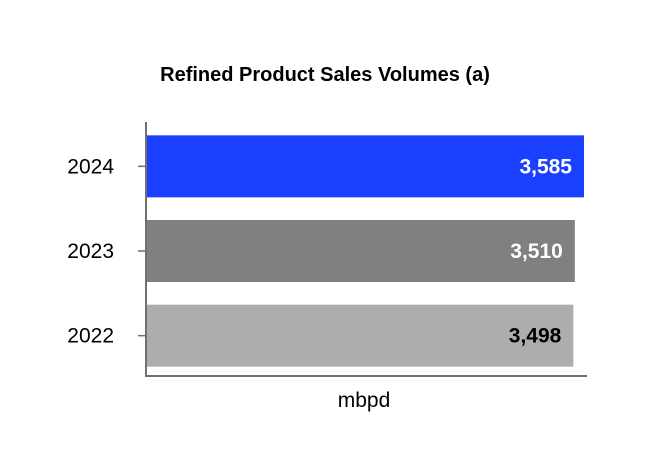  Describe the element at coordinates (365, 166) in the screenshot. I see `bar-2024` at that location.